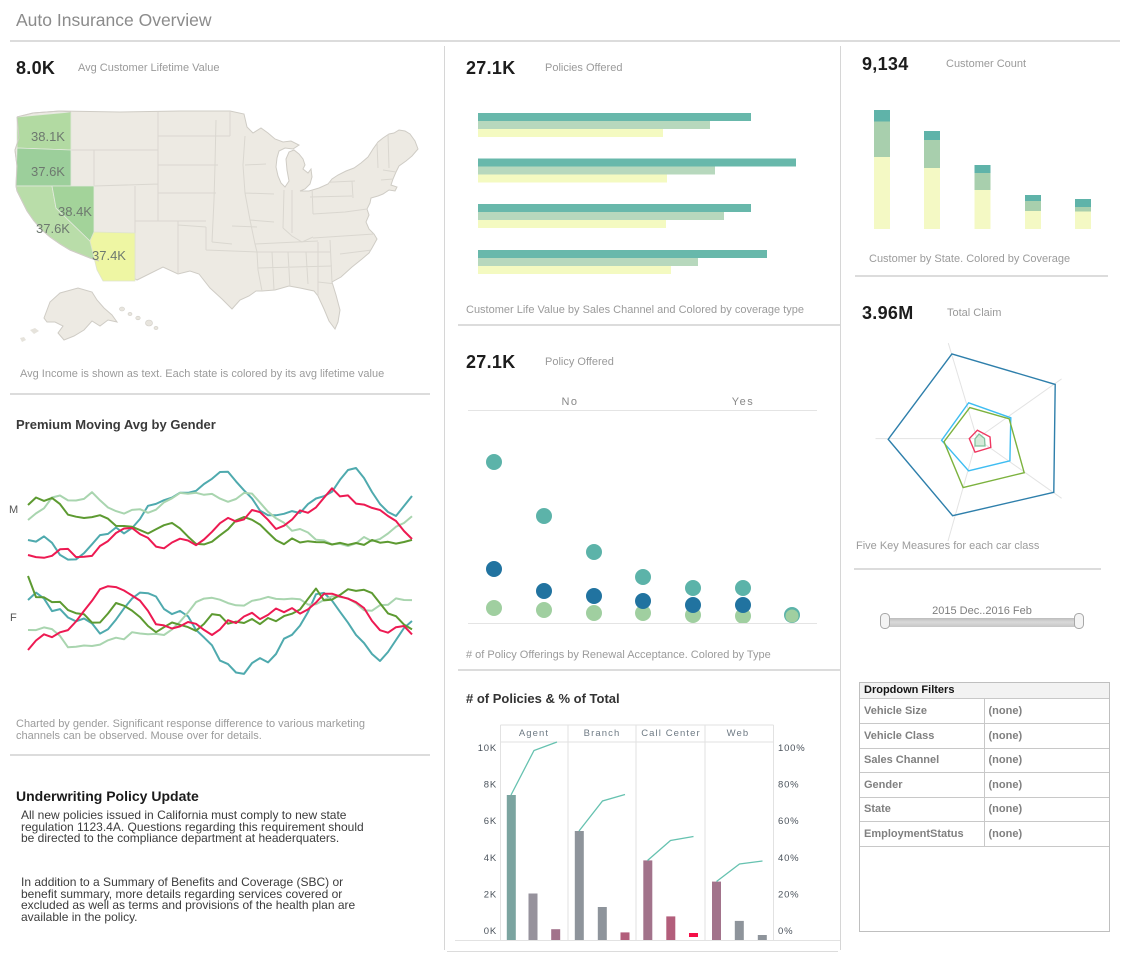 The image size is (1128, 964). What do you see at coordinates (75, 211) in the screenshot?
I see `svg-text: 38.4K` at bounding box center [75, 211].